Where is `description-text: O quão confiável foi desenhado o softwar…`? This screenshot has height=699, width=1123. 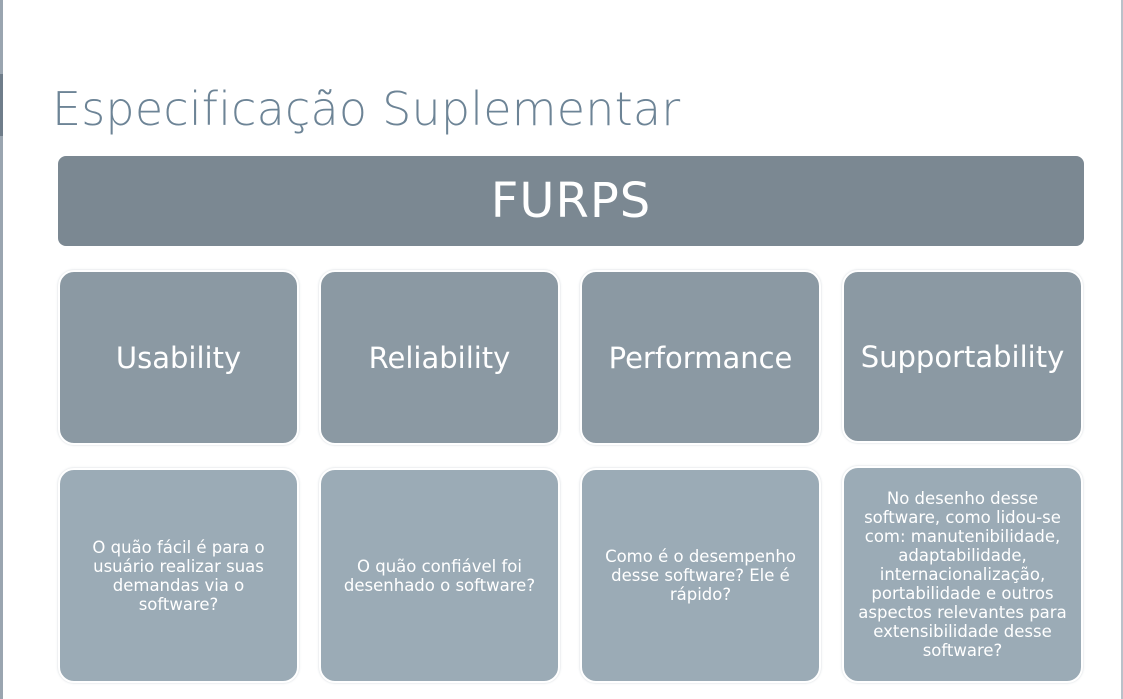 description-text: O quão confiável foi desenhado o softwar… is located at coordinates (439, 575).